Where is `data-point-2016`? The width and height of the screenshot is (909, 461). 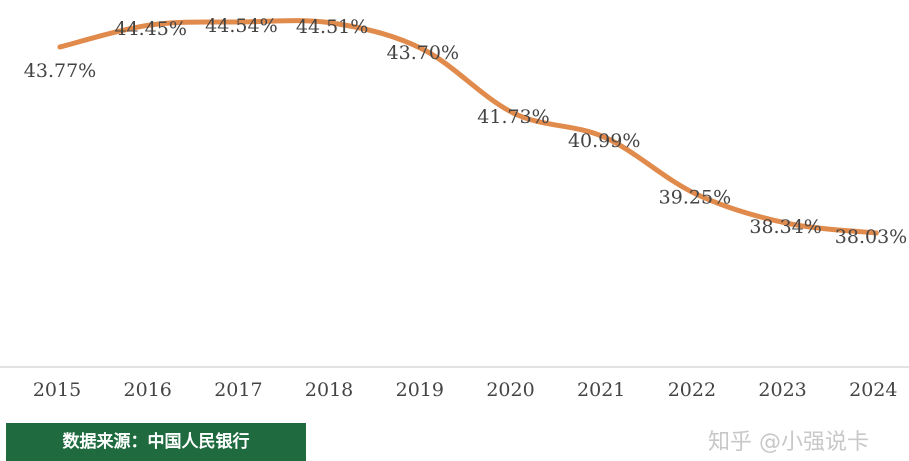
data-point-2016 is located at coordinates (151, 25).